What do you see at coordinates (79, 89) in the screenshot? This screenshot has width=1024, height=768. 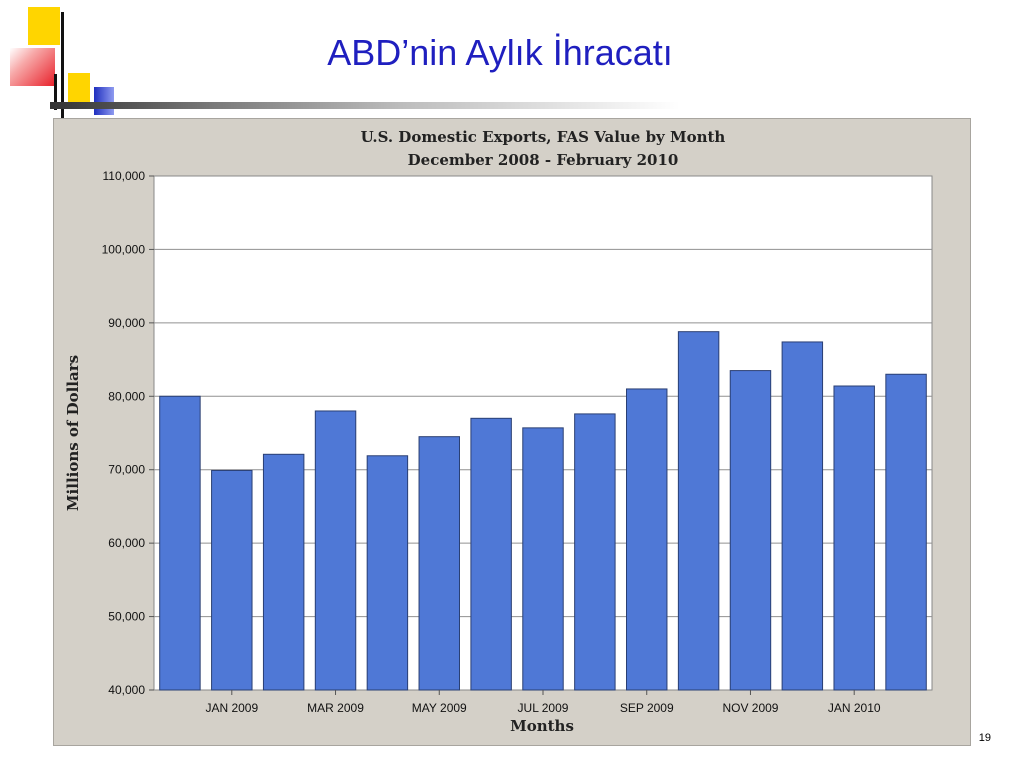 I see `decoration-yellow-square-small` at bounding box center [79, 89].